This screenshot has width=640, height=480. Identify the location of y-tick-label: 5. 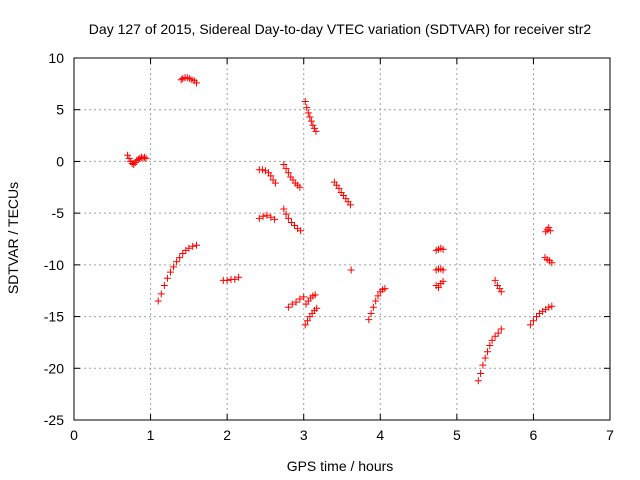
(60, 110).